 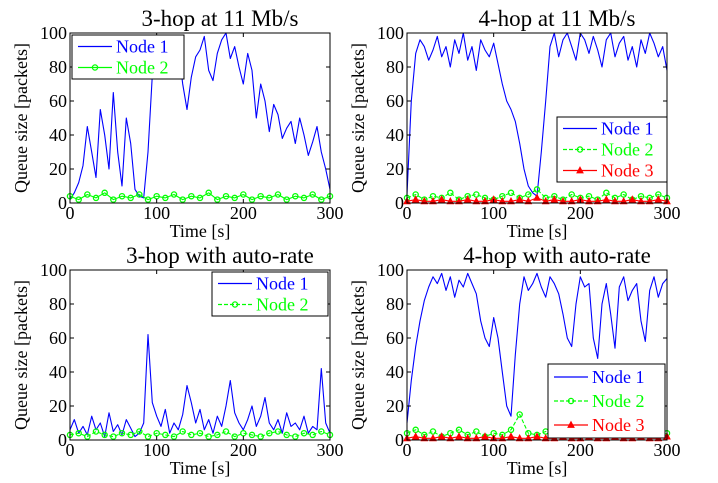 What do you see at coordinates (220, 18) in the screenshot?
I see `chart-title: 3-hop at 11 Mb/s` at bounding box center [220, 18].